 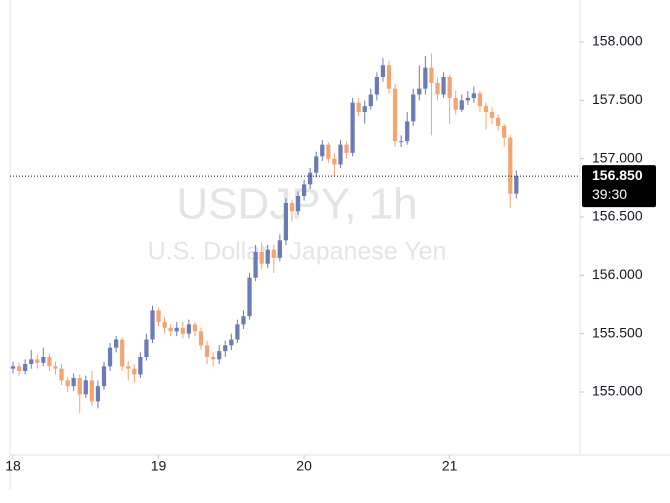 I want to click on y-tick-label: 155.500, so click(x=617, y=332).